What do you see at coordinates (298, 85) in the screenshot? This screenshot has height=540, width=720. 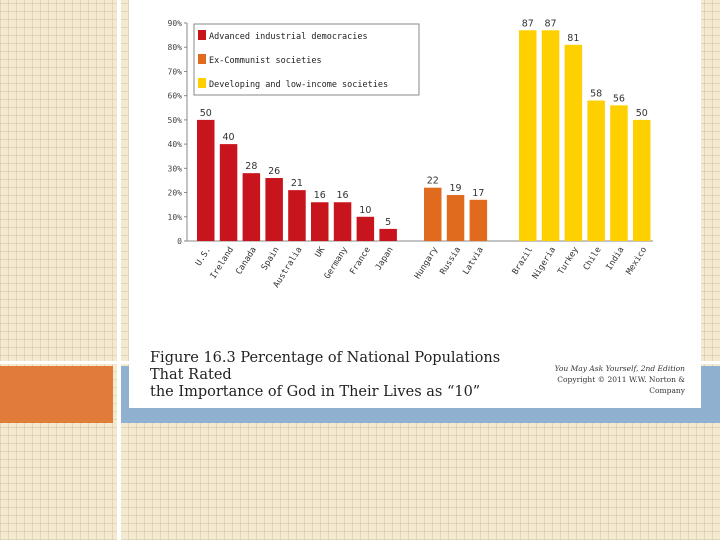 I see `legend-label: Developing and low-income societies` at bounding box center [298, 85].